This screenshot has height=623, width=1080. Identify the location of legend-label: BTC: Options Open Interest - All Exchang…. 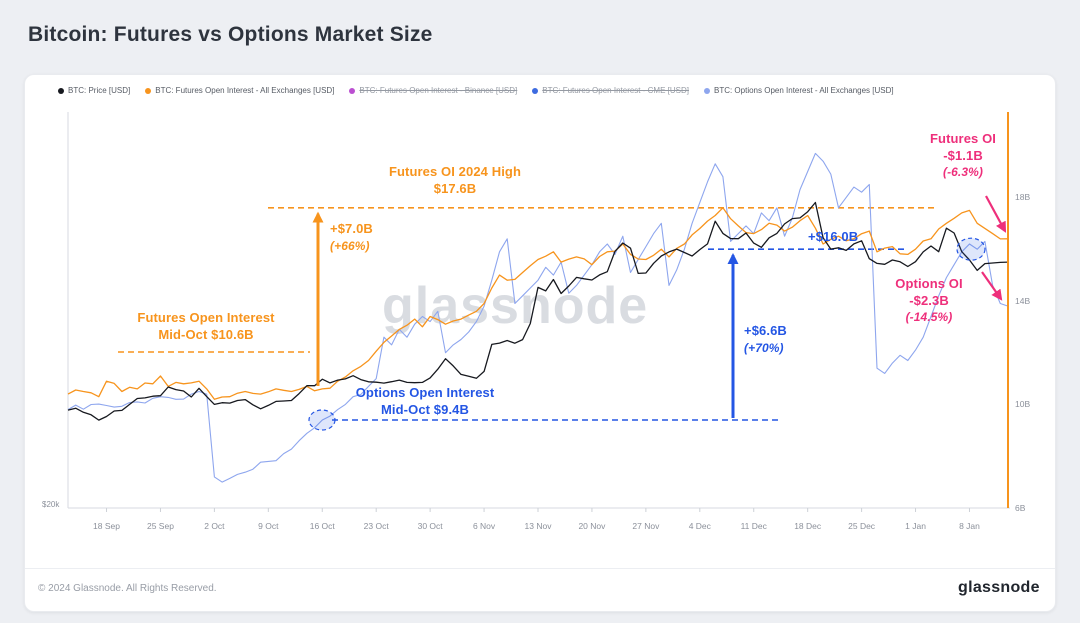
(803, 90).